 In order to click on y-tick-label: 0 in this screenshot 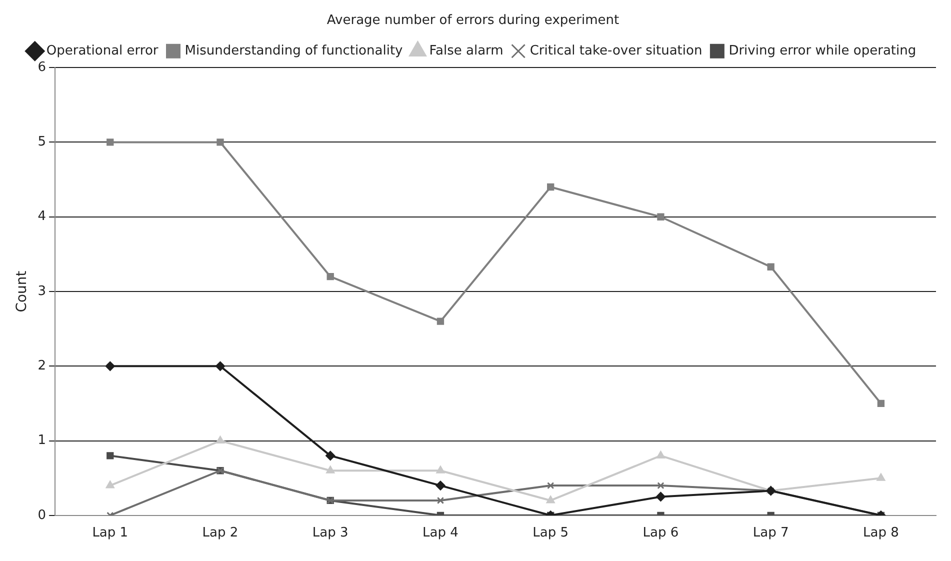, I will do `click(42, 515)`.